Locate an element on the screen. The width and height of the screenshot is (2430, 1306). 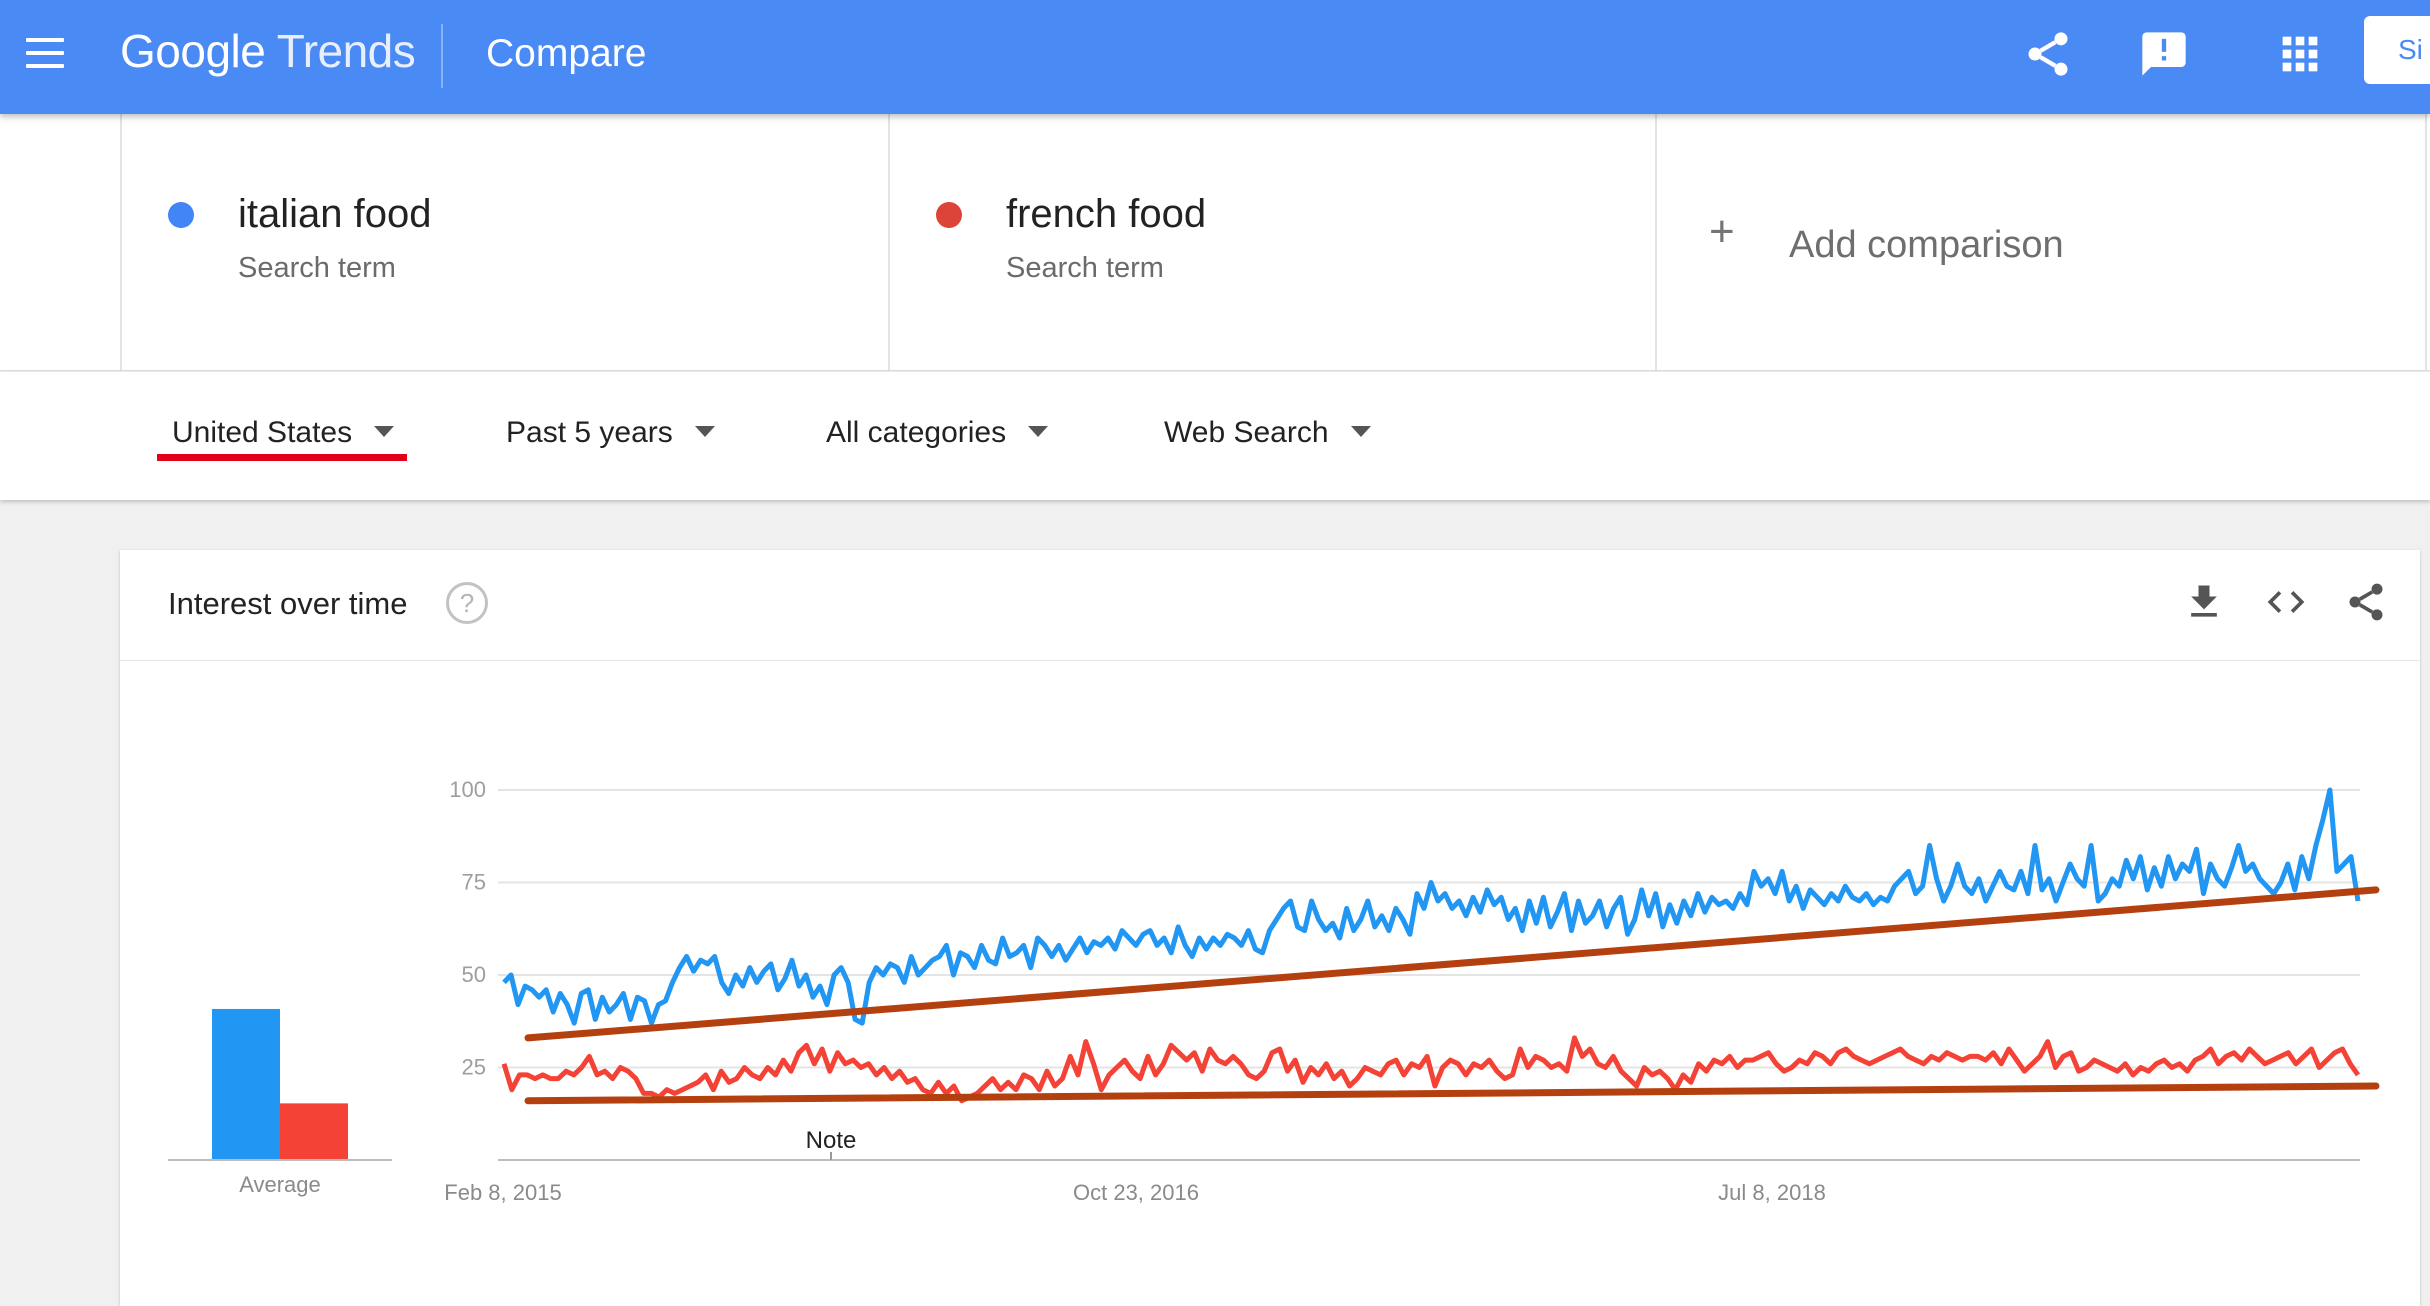
region-dropdown: United States is located at coordinates (283, 433).